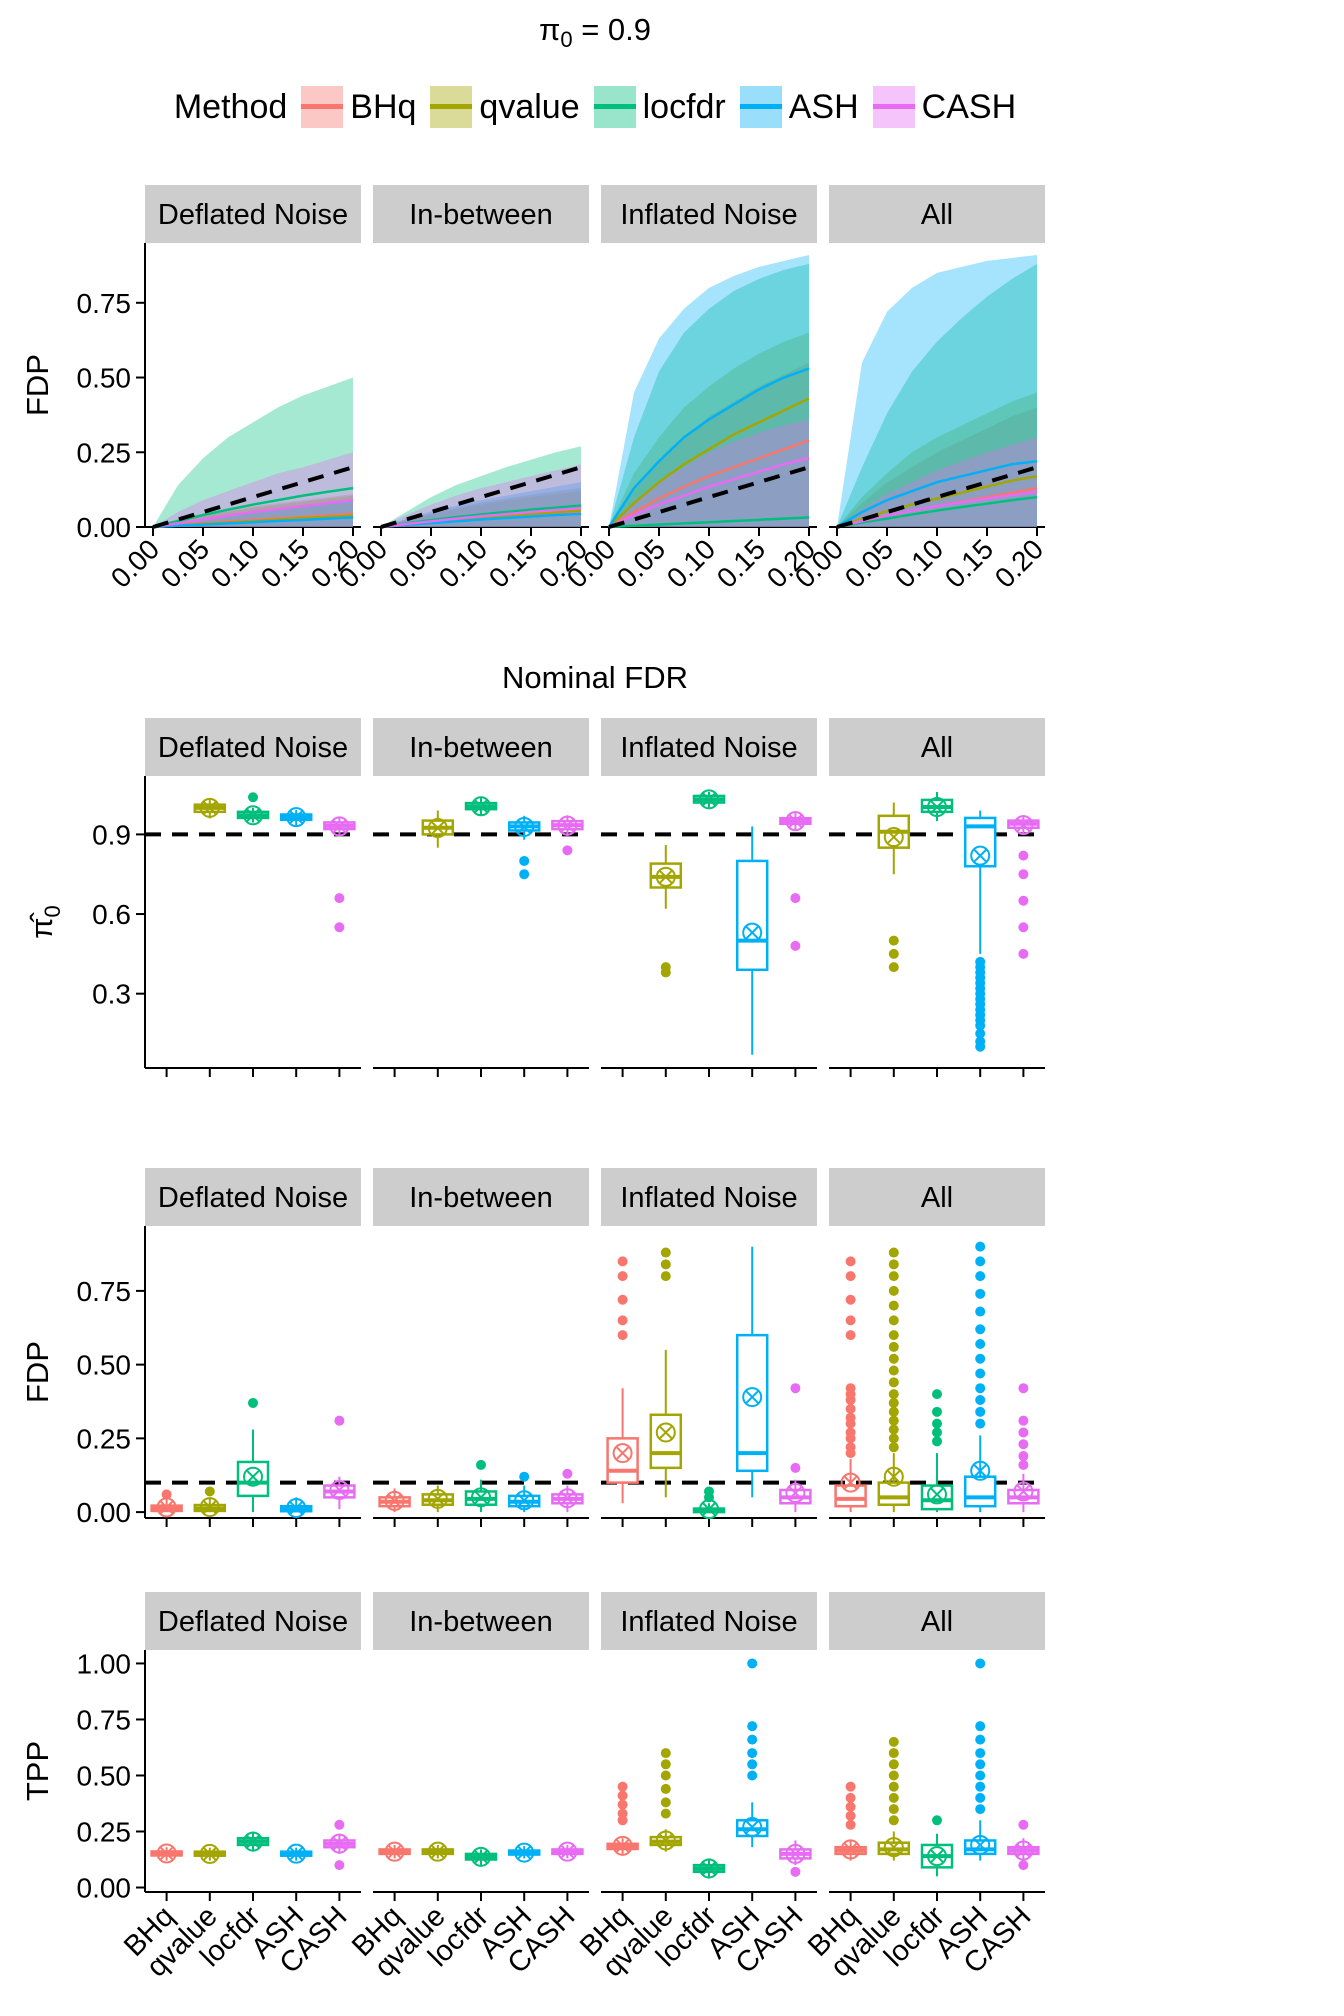 This screenshot has height=2016, width=1344. Describe the element at coordinates (383, 106) in the screenshot. I see `legend-item-label: BHq` at that location.